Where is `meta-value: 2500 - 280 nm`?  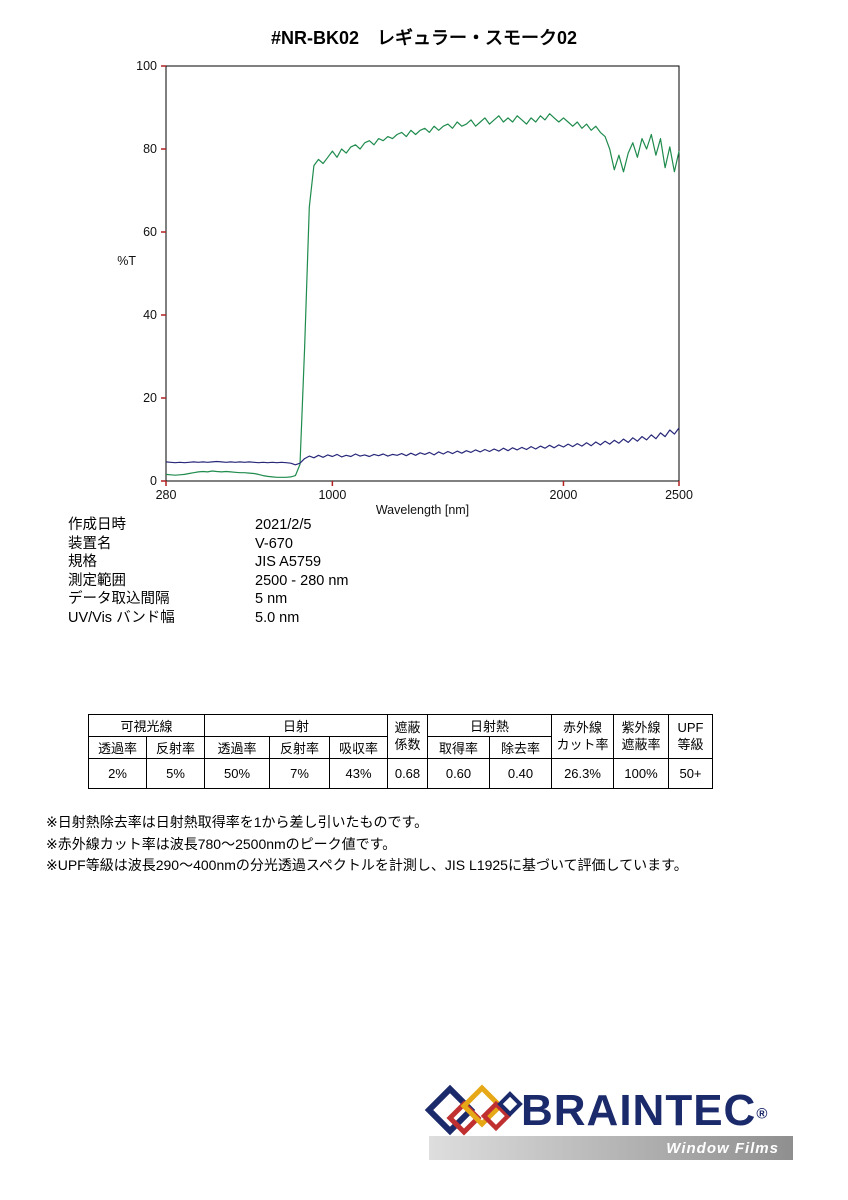
meta-value: 2500 - 280 nm is located at coordinates (302, 580).